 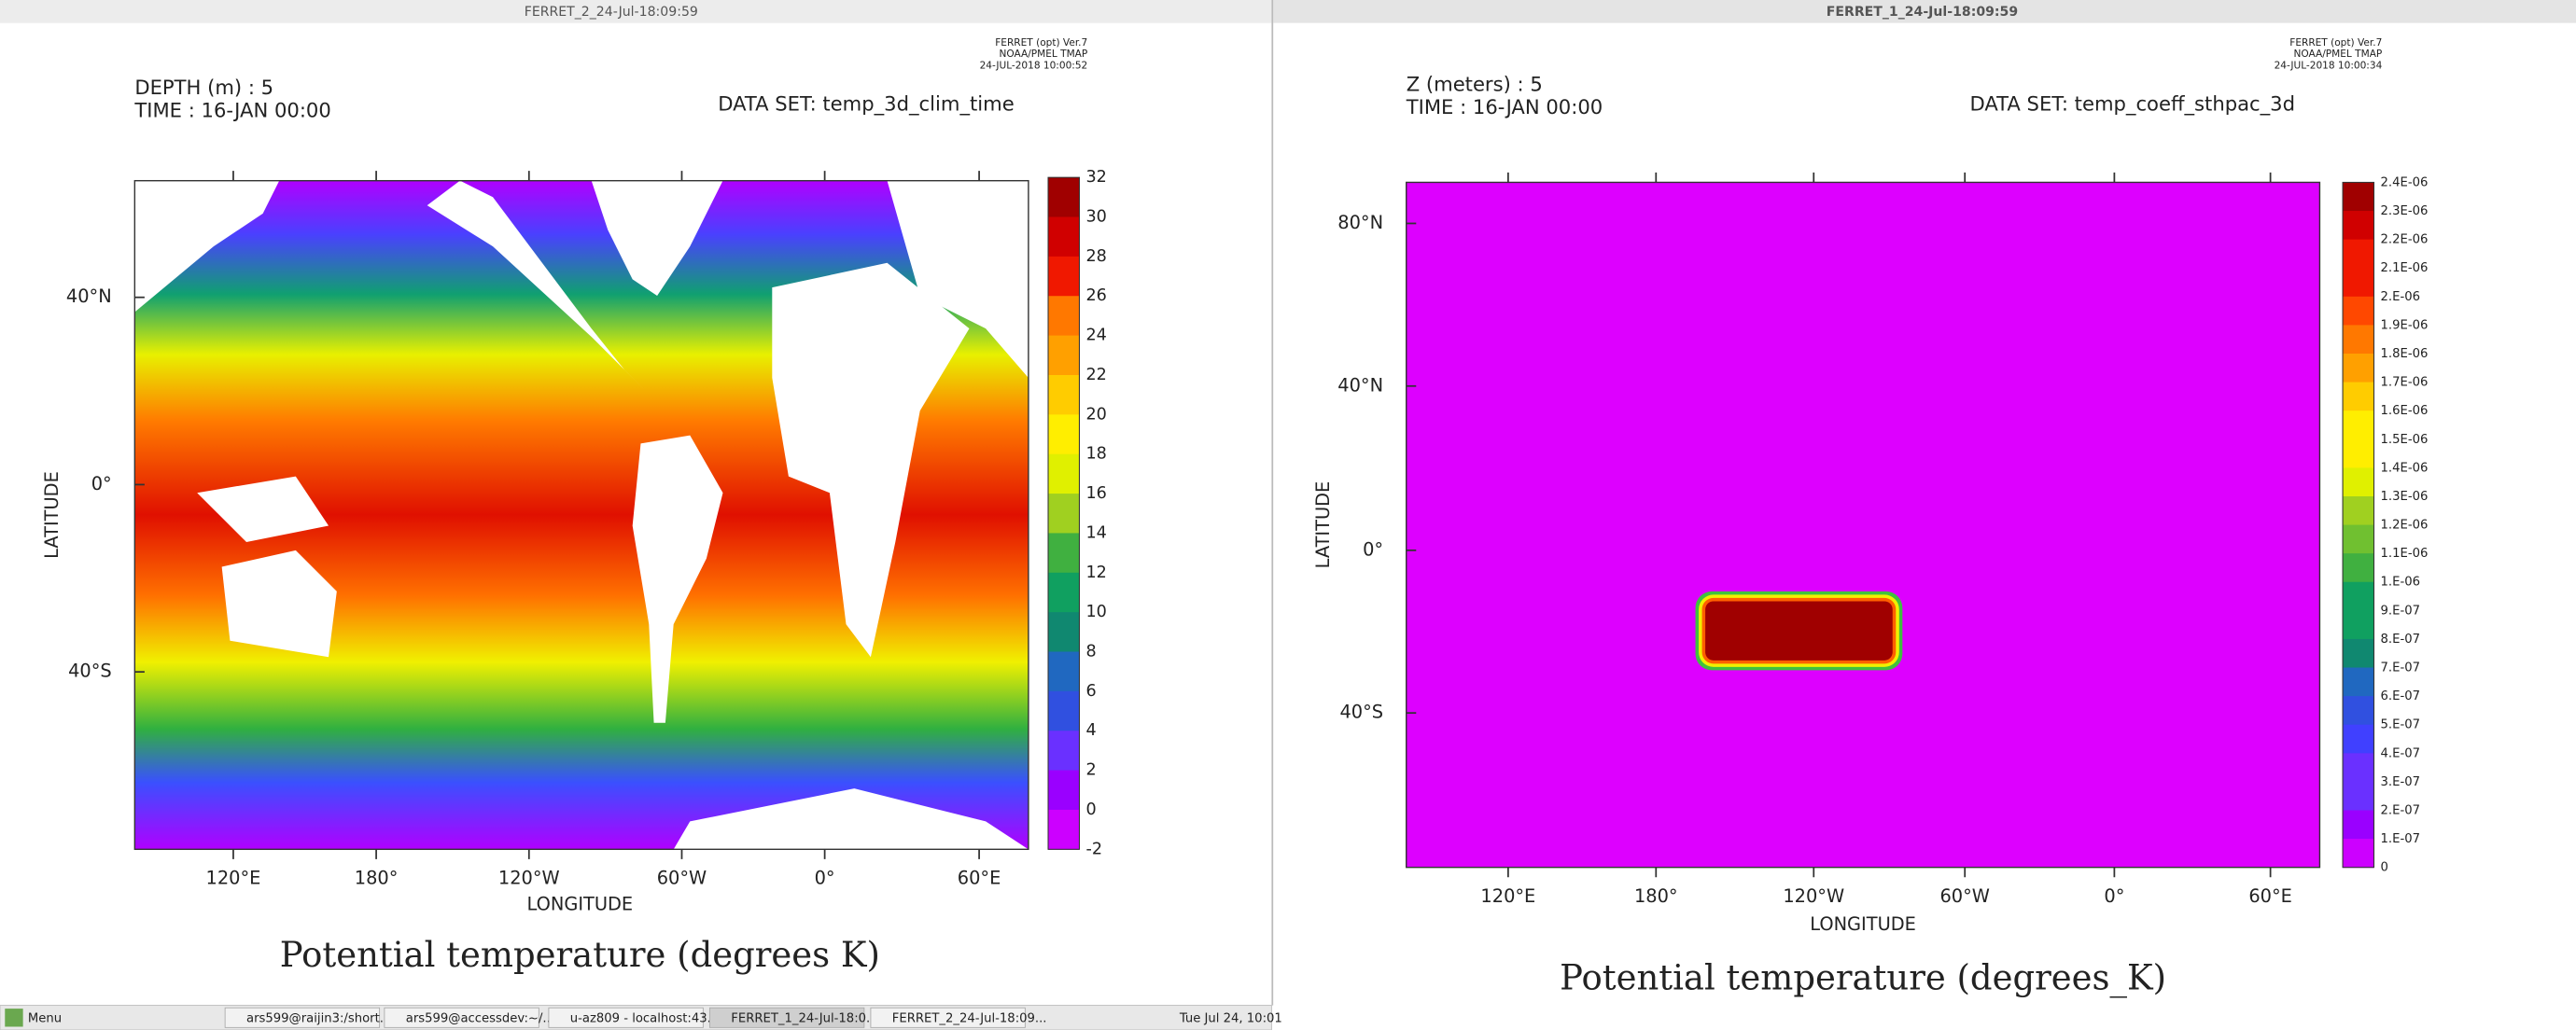 What do you see at coordinates (2405, 411) in the screenshot?
I see `colorbar-label: 1.6E-06` at bounding box center [2405, 411].